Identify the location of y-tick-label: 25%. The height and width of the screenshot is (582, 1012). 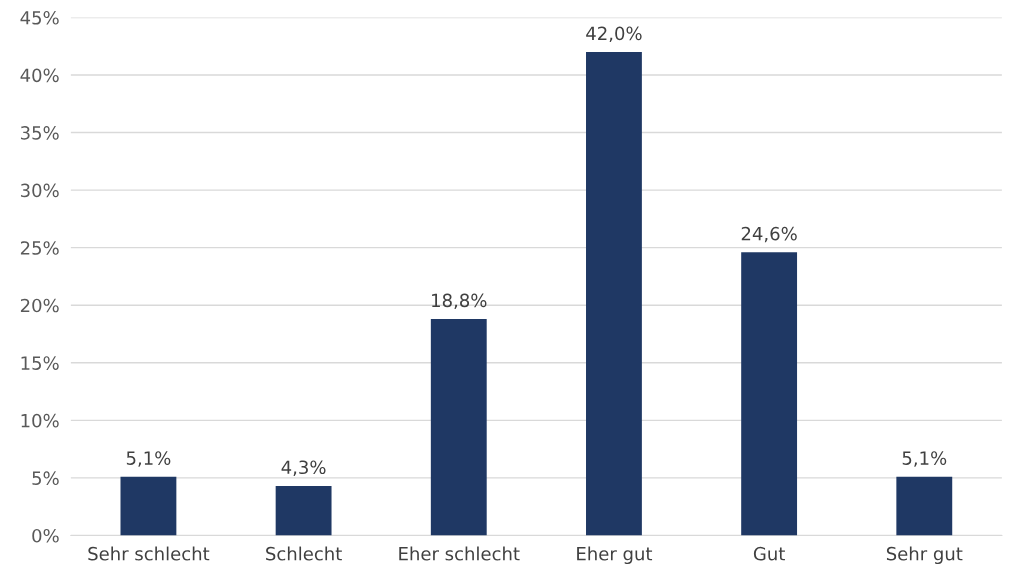
(39, 248).